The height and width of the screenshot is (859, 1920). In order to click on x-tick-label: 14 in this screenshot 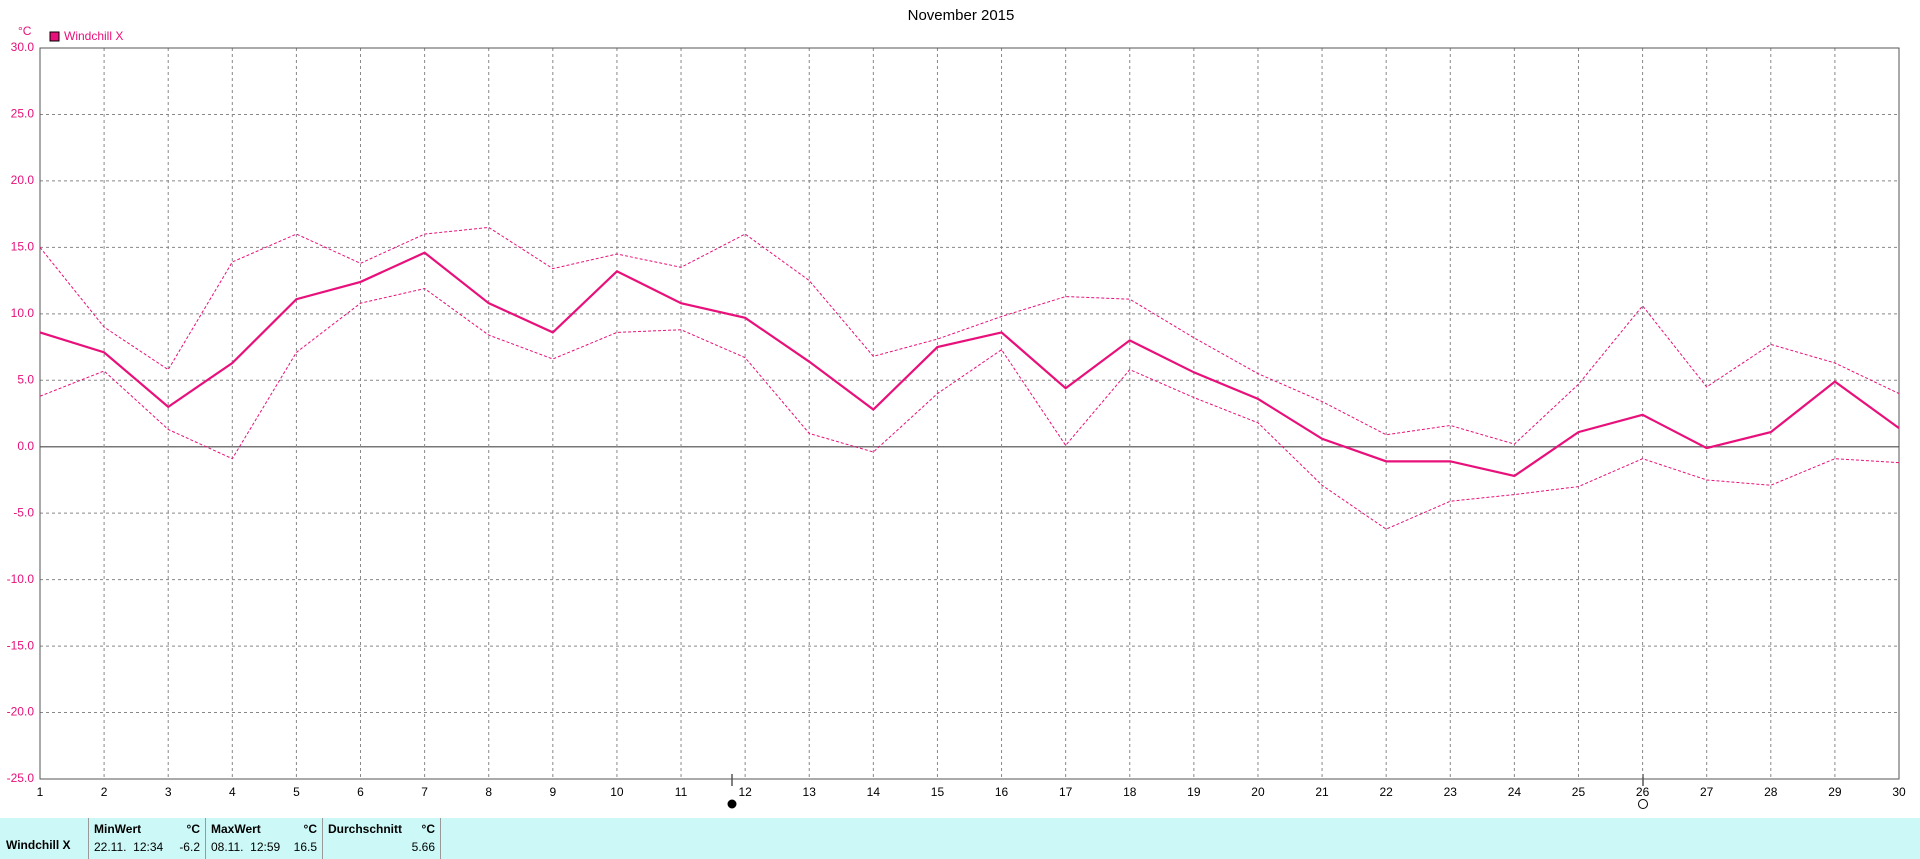, I will do `click(874, 792)`.